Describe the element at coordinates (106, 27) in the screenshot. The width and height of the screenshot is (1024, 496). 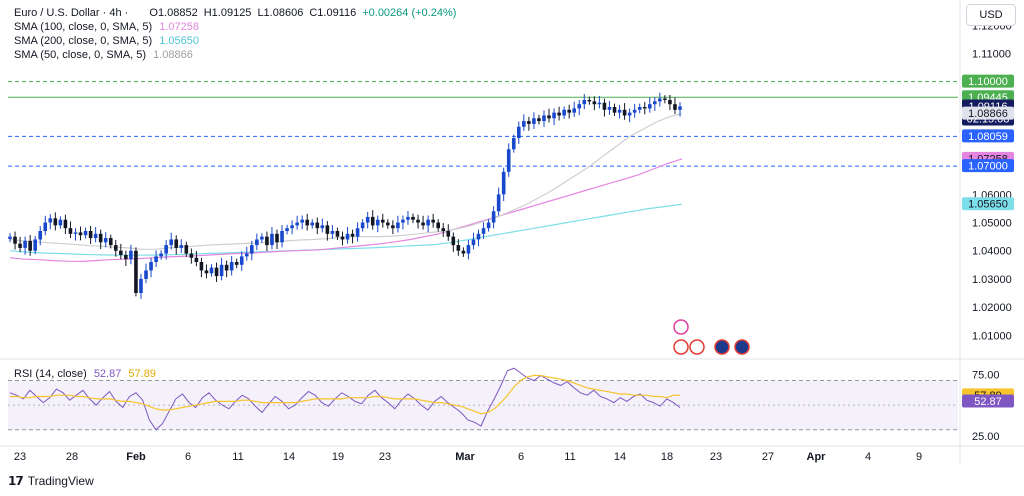
I see `sma100-legend: SMA (100, close, 0, SMA, 5) 1.07258` at that location.